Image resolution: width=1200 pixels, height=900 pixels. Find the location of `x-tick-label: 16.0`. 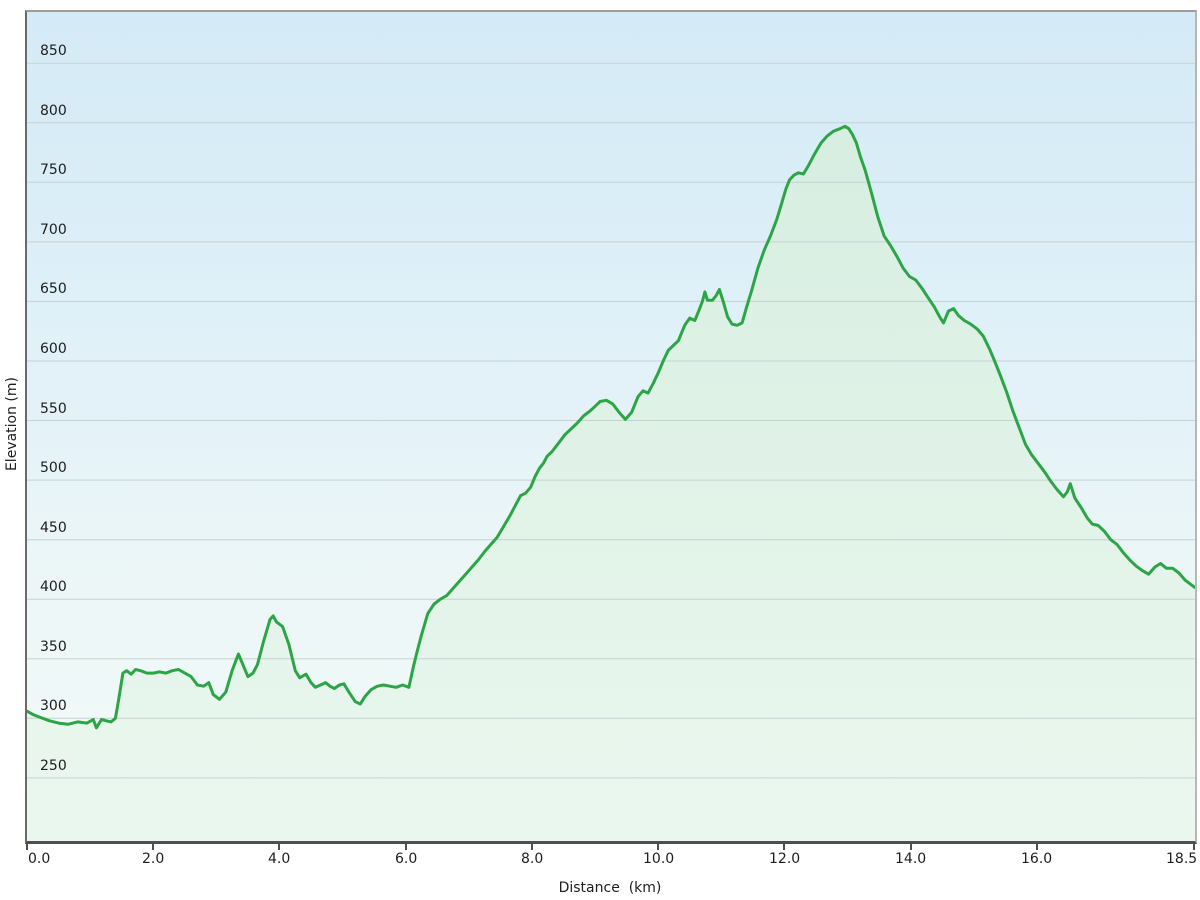

x-tick-label: 16.0 is located at coordinates (1037, 859).